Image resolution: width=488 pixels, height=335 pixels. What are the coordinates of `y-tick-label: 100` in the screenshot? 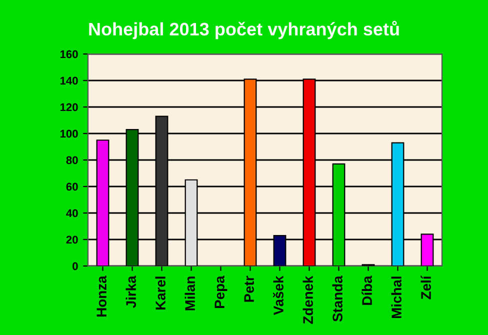 It's located at (69, 134).